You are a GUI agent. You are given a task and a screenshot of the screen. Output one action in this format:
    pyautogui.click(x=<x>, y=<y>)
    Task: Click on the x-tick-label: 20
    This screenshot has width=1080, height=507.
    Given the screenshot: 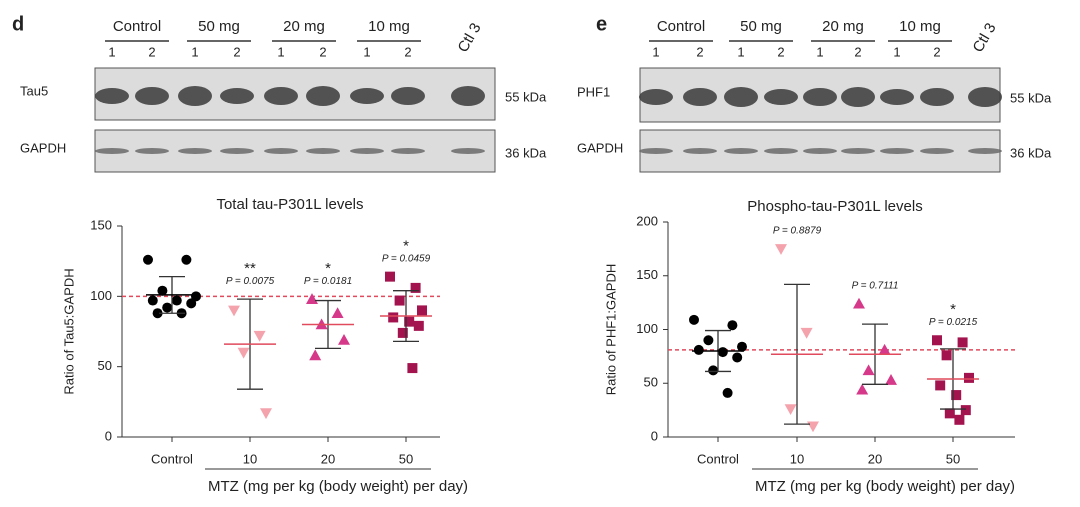 What is the action you would take?
    pyautogui.click(x=875, y=458)
    